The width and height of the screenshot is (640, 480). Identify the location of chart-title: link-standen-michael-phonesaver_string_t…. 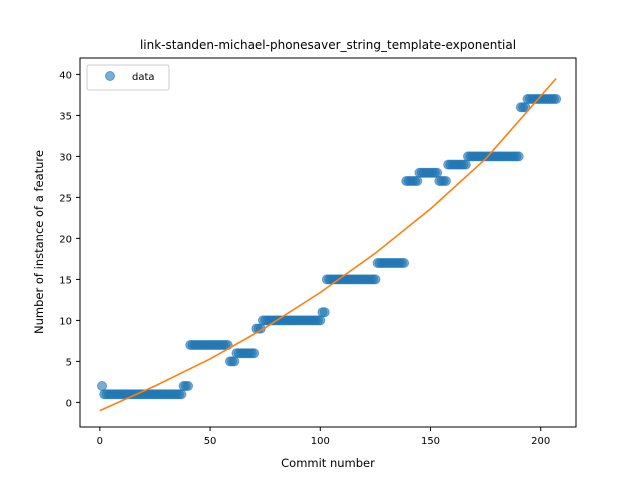
(328, 45).